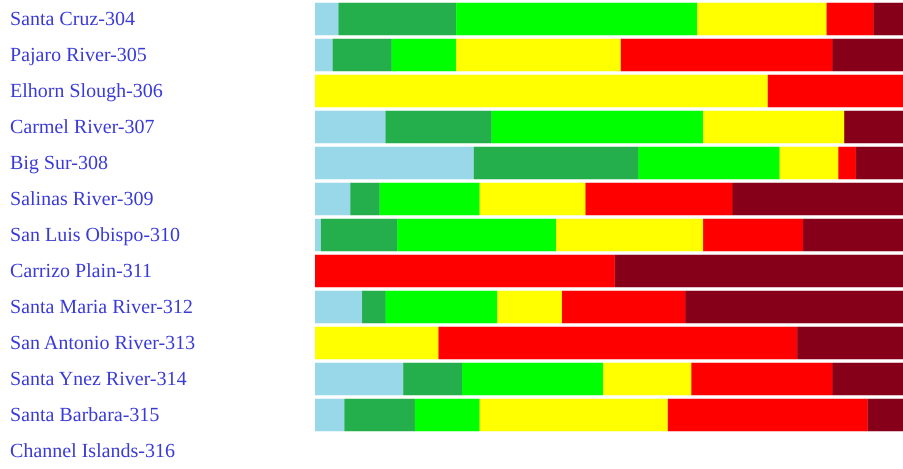  What do you see at coordinates (82, 199) in the screenshot?
I see `y-tick-label: Salinas River-309` at bounding box center [82, 199].